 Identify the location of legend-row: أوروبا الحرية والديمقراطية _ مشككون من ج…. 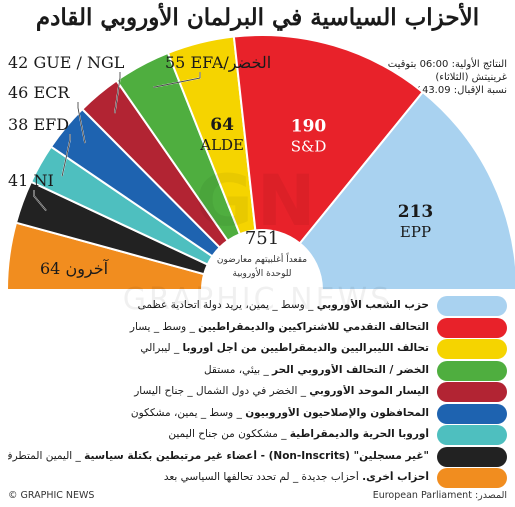
(257, 436).